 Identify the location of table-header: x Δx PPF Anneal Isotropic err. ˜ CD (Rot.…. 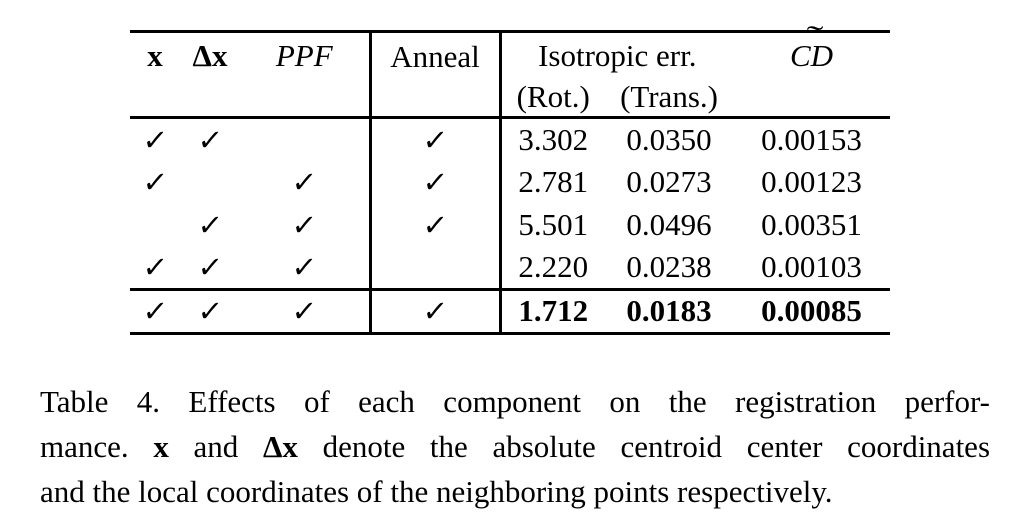
(510, 69).